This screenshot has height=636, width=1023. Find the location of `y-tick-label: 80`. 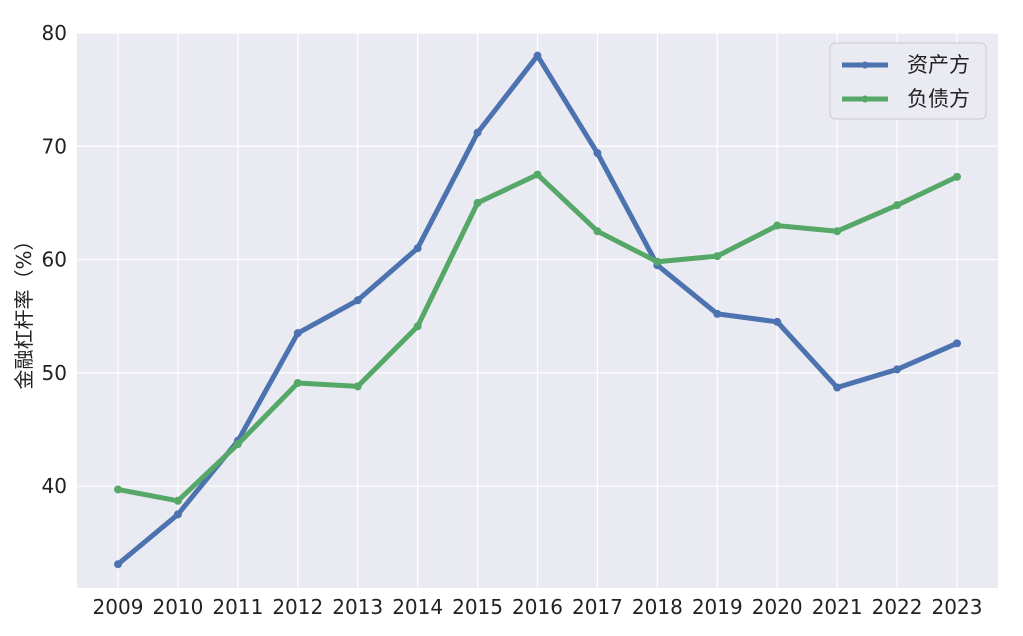

y-tick-label: 80 is located at coordinates (54, 33).